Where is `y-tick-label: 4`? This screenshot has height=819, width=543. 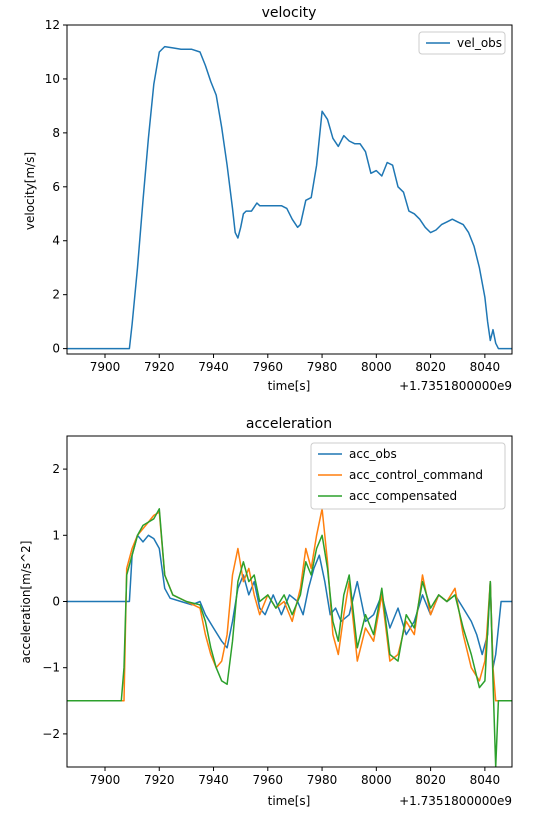
y-tick-label: 4 is located at coordinates (56, 241).